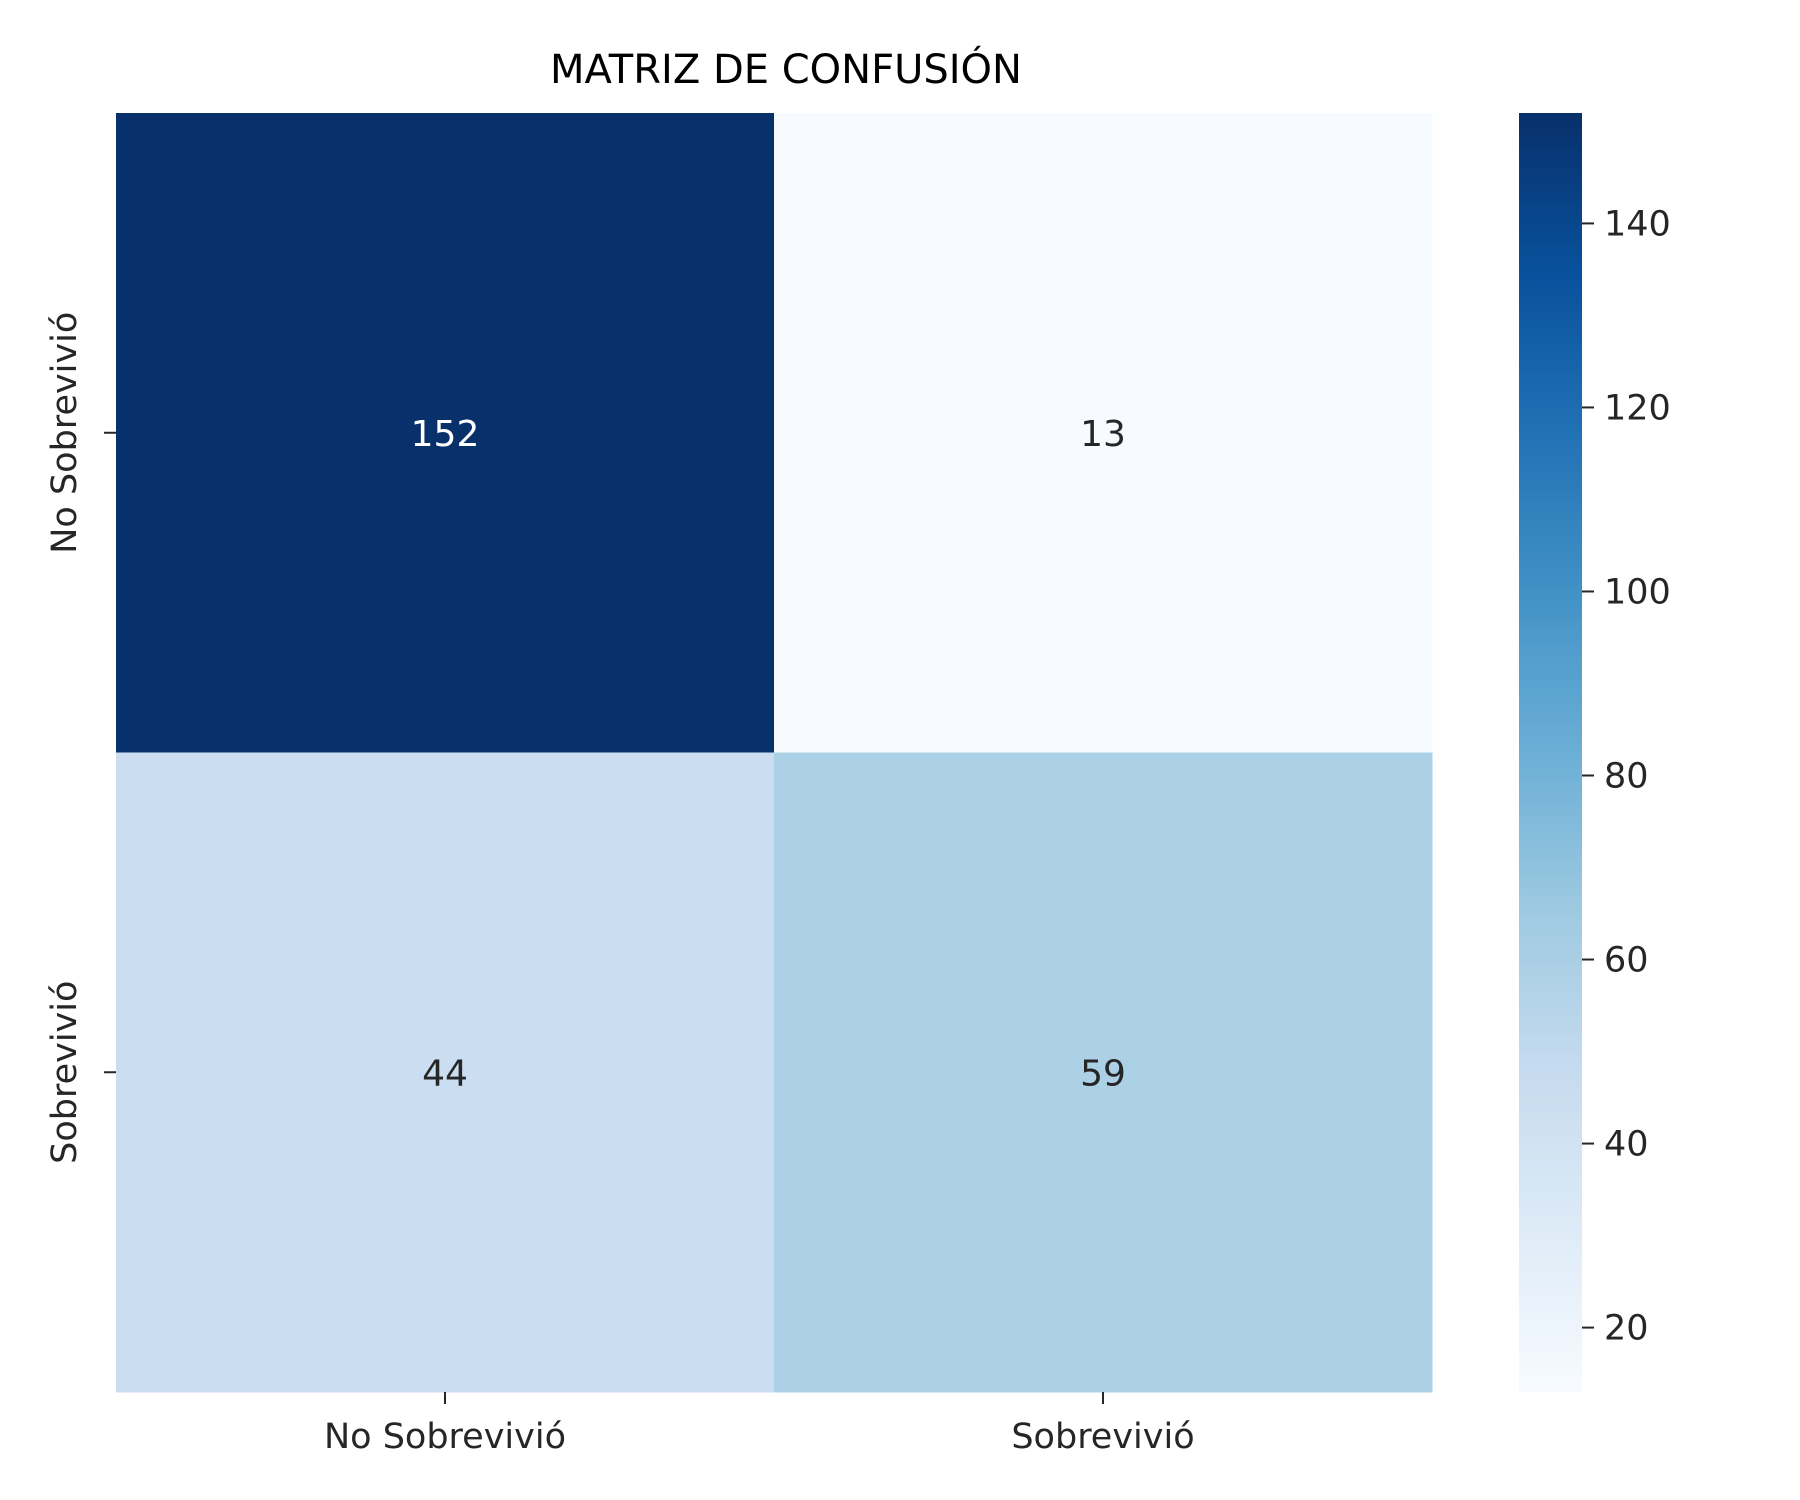 This screenshot has width=1800, height=1500. I want to click on cell-value-label: 152, so click(445, 434).